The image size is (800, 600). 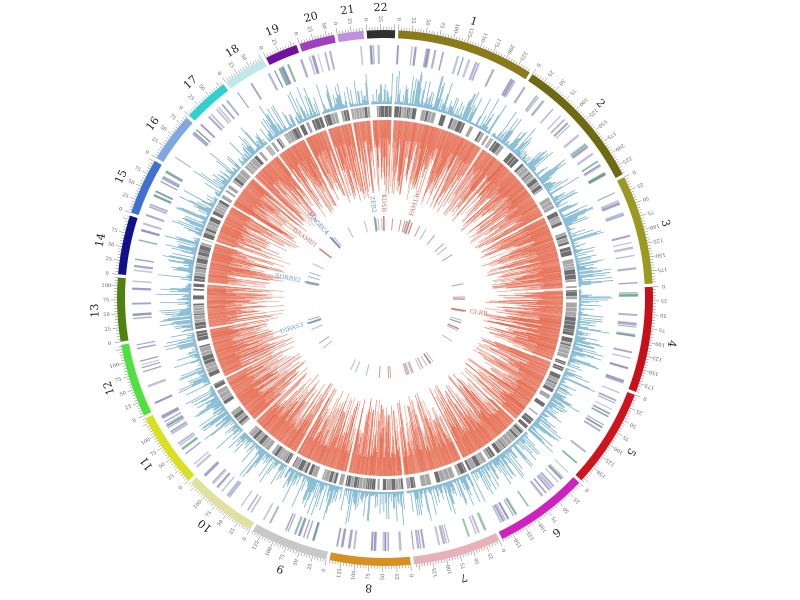 What do you see at coordinates (427, 358) in the screenshot?
I see `gene-marker` at bounding box center [427, 358].